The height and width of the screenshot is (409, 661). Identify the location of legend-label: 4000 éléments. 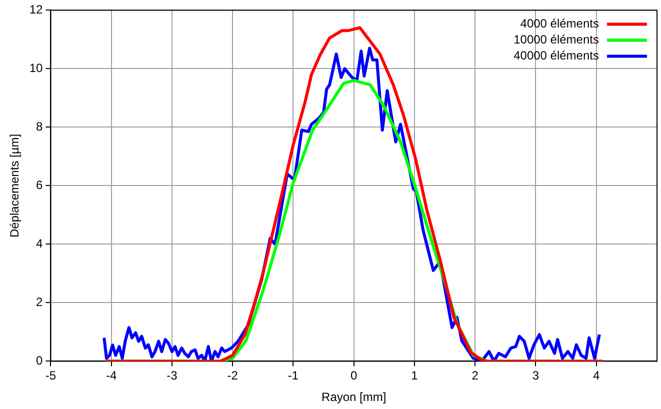
(559, 23).